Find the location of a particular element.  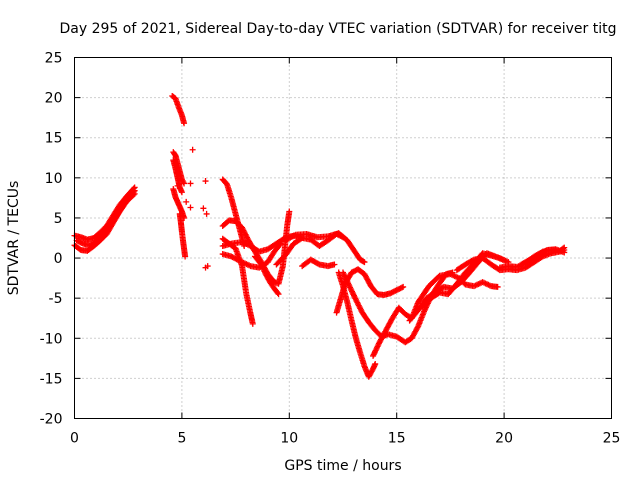

x-axis-title: GPS time / hours is located at coordinates (342, 466).